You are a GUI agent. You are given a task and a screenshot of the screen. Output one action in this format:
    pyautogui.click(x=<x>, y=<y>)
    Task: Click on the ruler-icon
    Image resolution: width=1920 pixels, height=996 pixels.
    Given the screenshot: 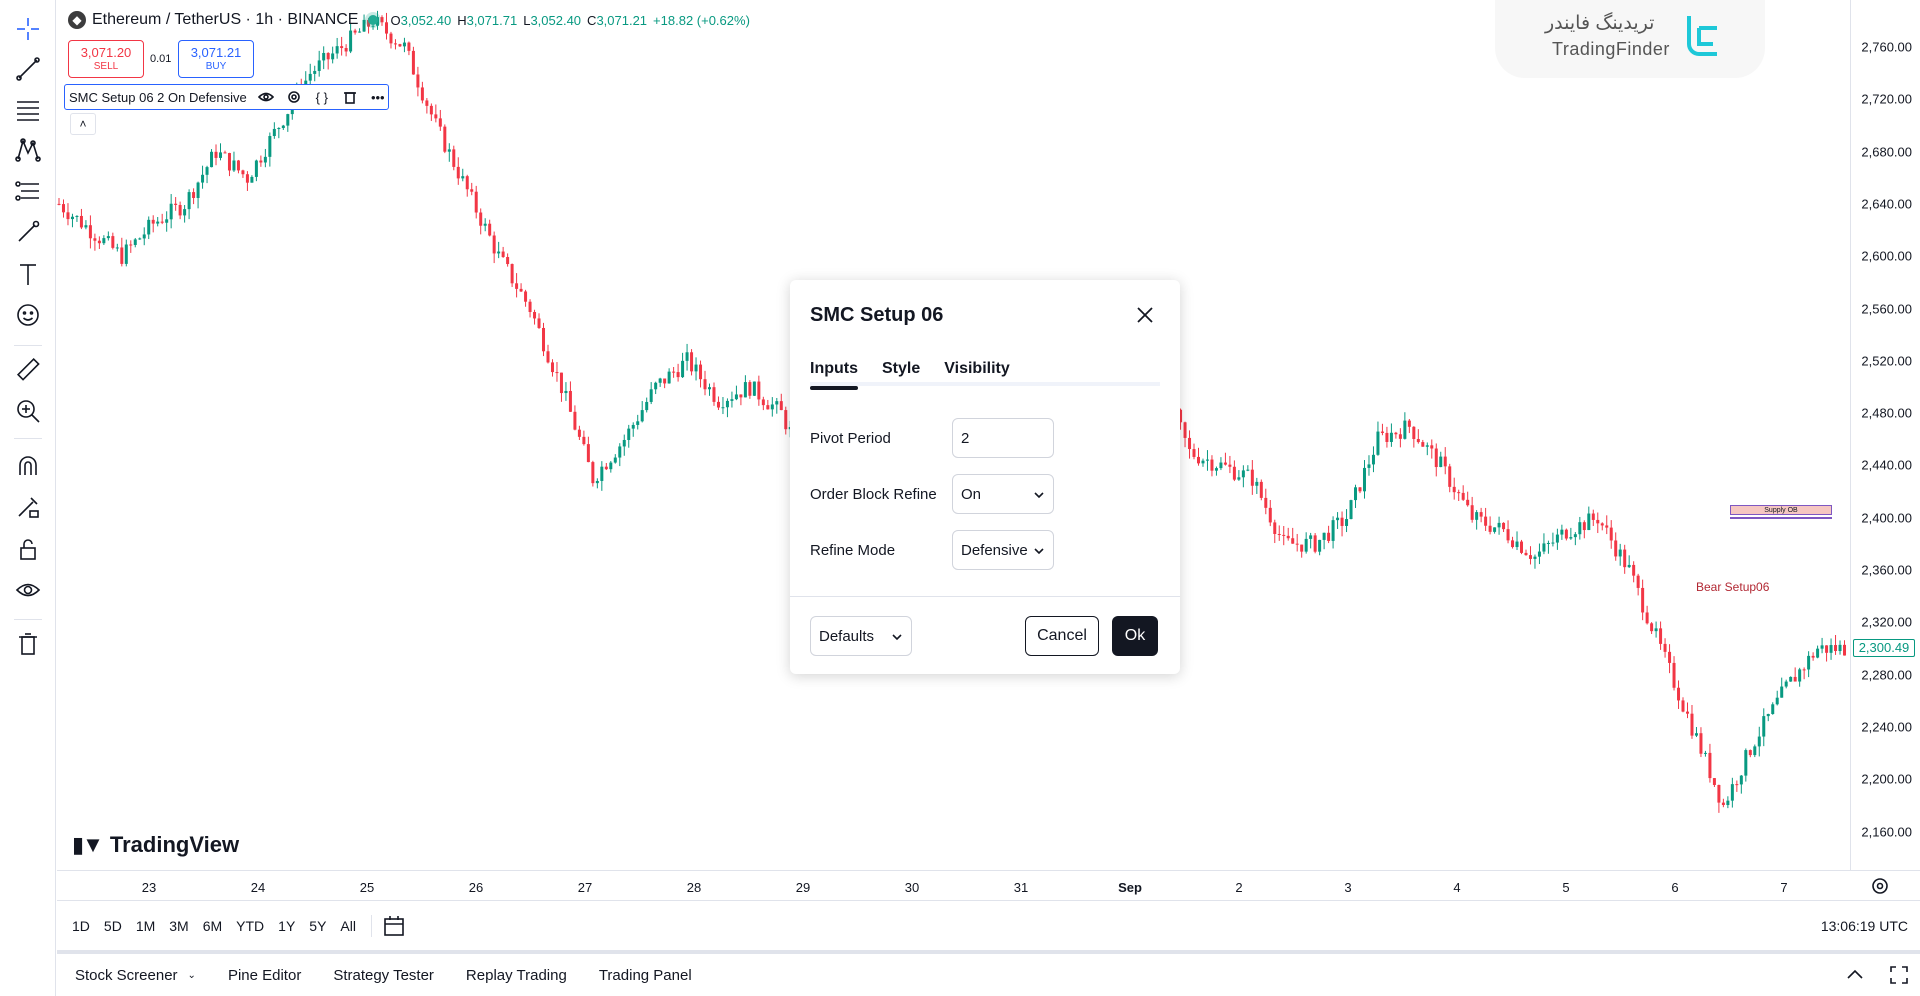 What is the action you would take?
    pyautogui.click(x=28, y=369)
    